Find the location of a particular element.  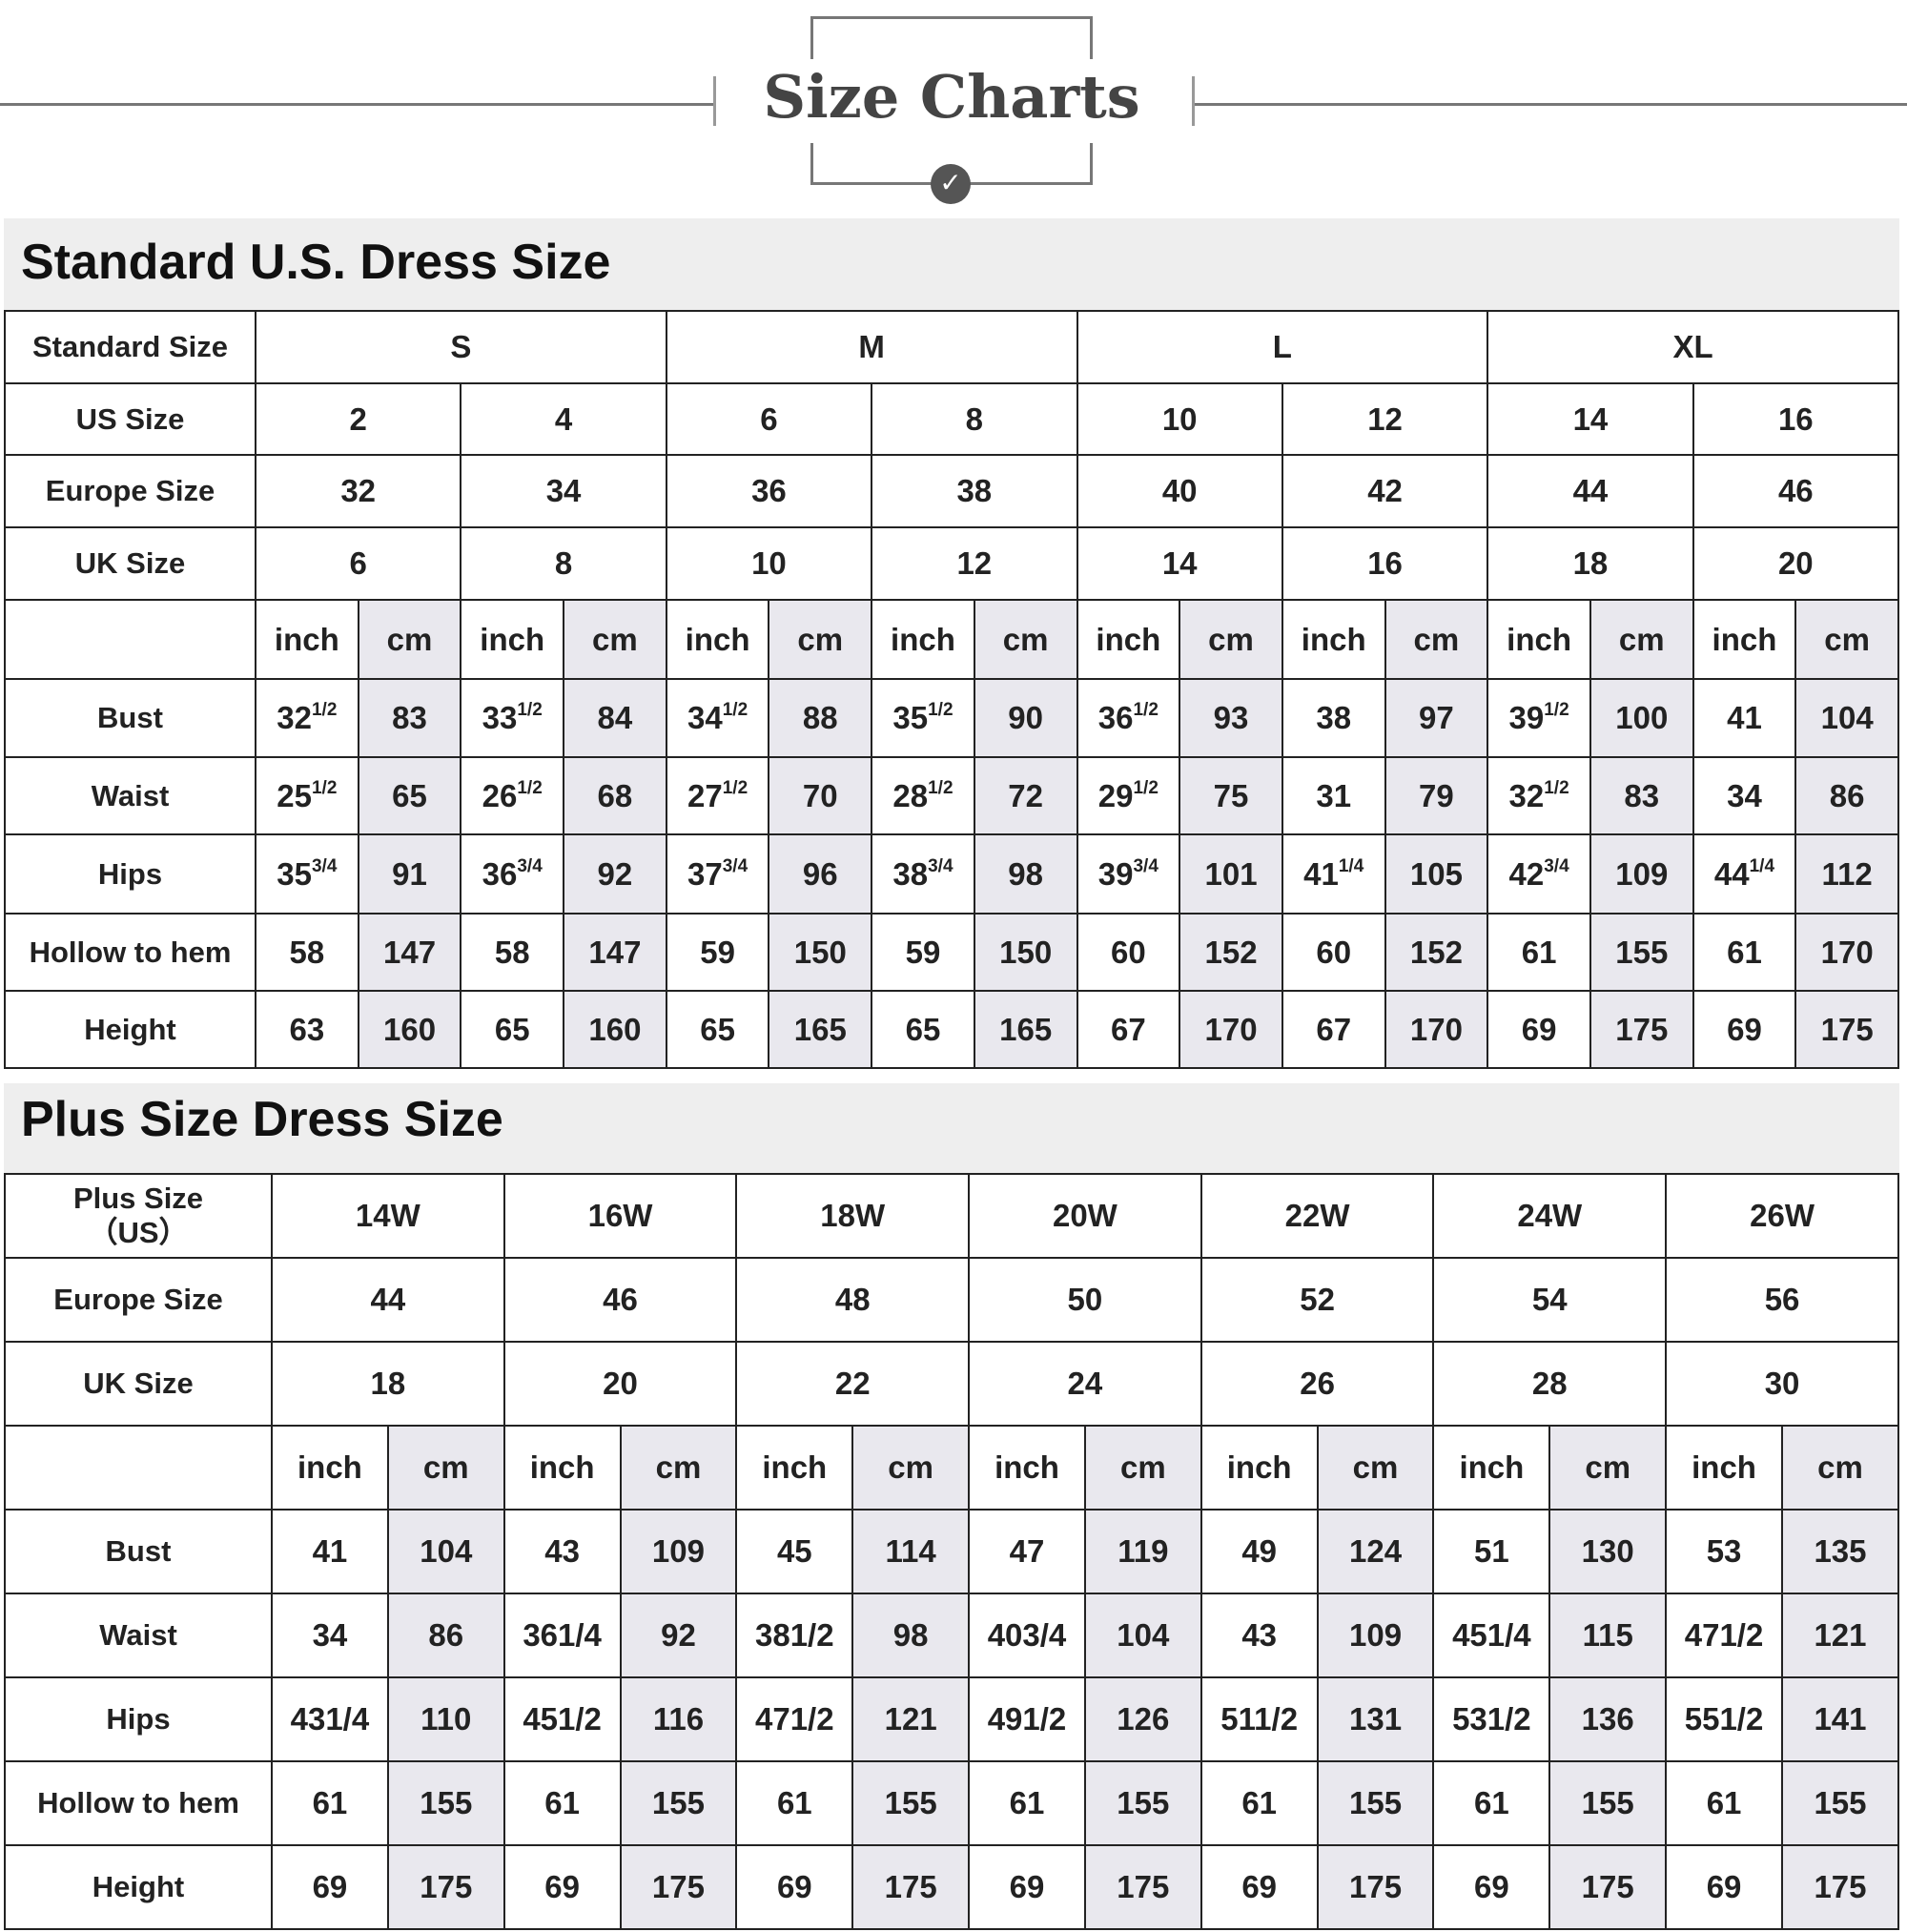

cm-cell: 104 is located at coordinates (1142, 1635).